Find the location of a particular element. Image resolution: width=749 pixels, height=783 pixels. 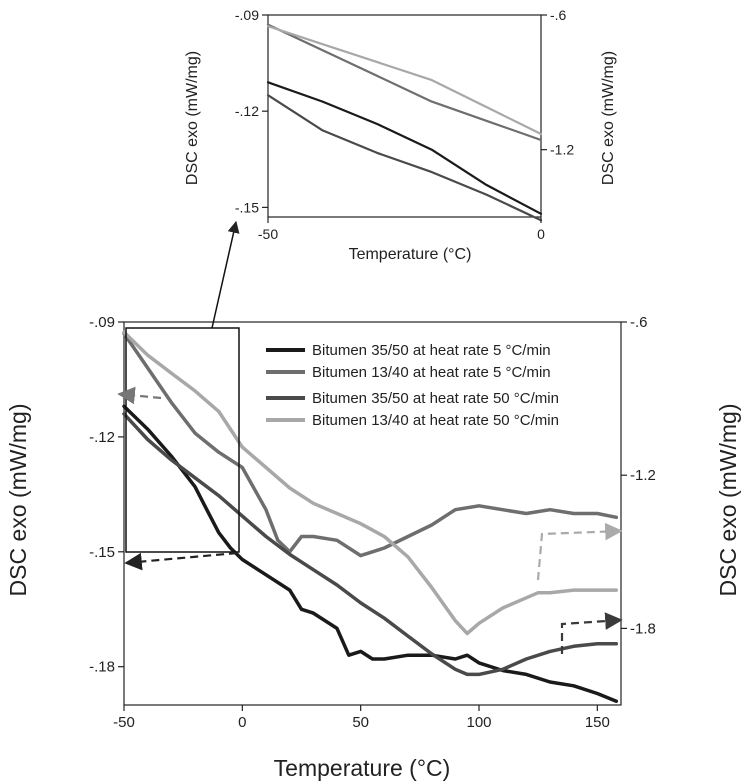

main-y-tick-label: -.12 is located at coordinates (102, 437).